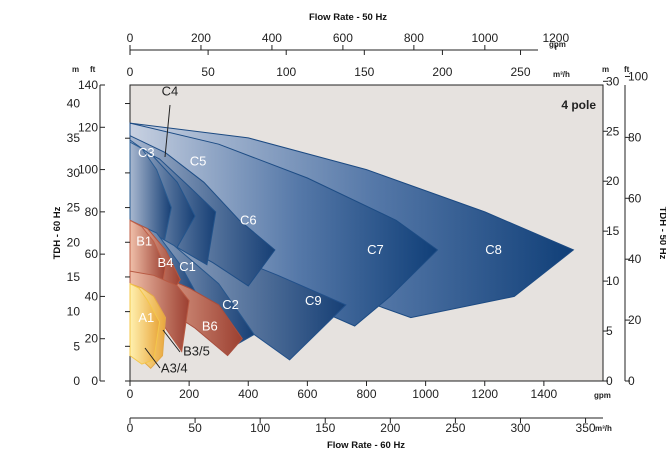 The image size is (666, 454). What do you see at coordinates (210, 325) in the screenshot?
I see `label-b6: B6` at bounding box center [210, 325].